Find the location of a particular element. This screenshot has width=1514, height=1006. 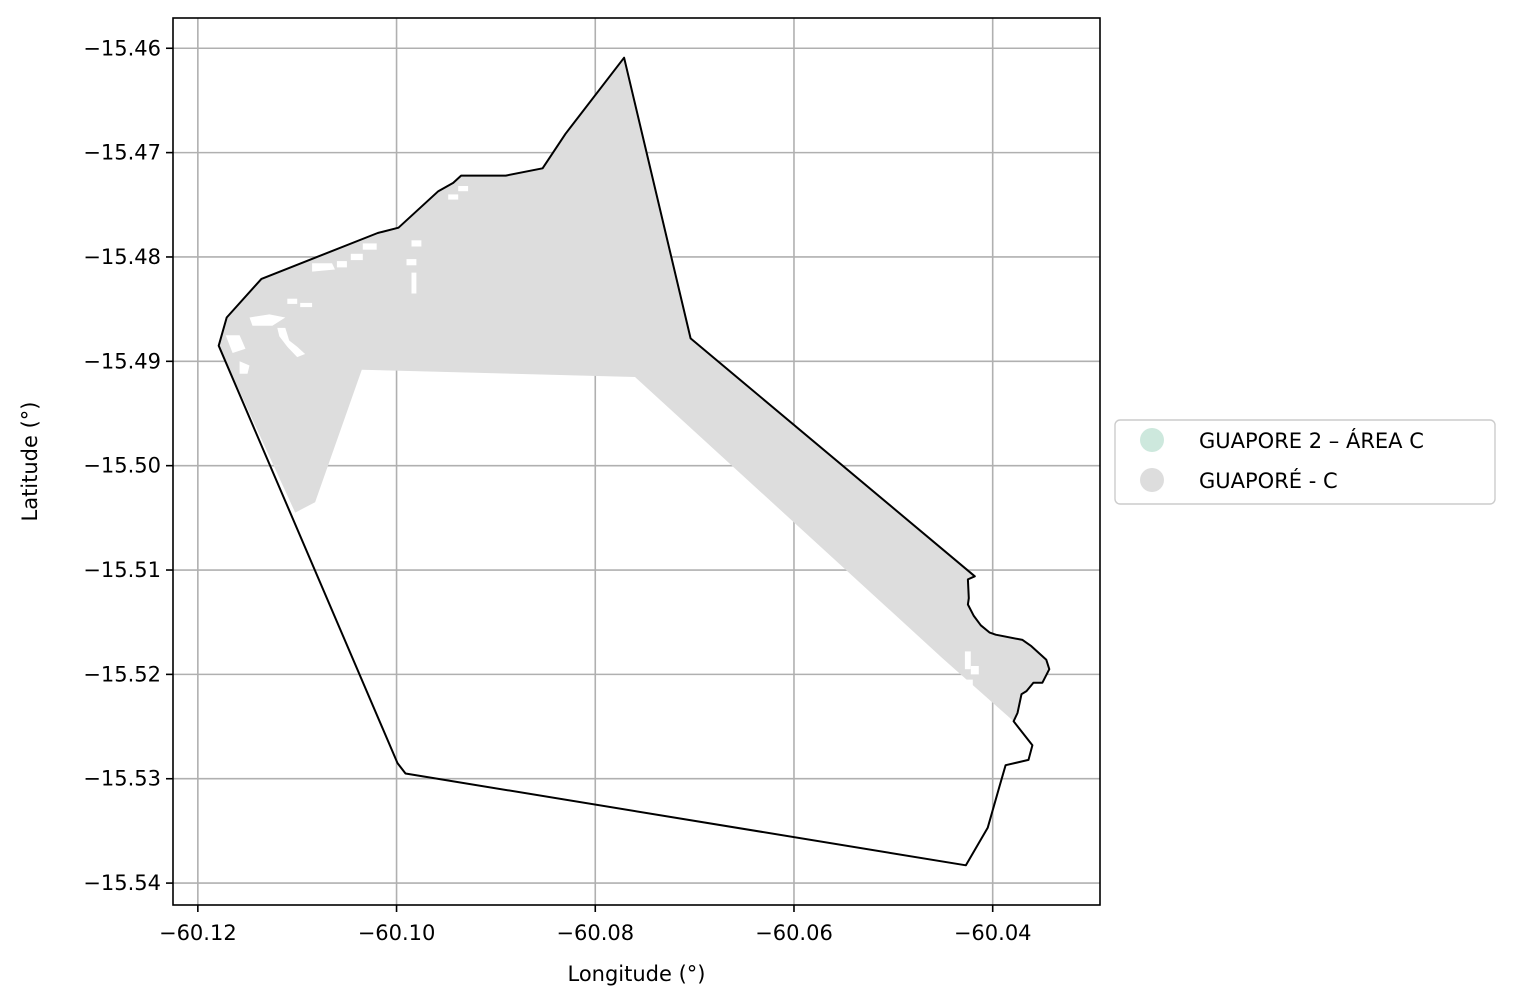

legend: GUAPORE 2 – ÁREA C GUAPORÉ - C is located at coordinates (1305, 462).